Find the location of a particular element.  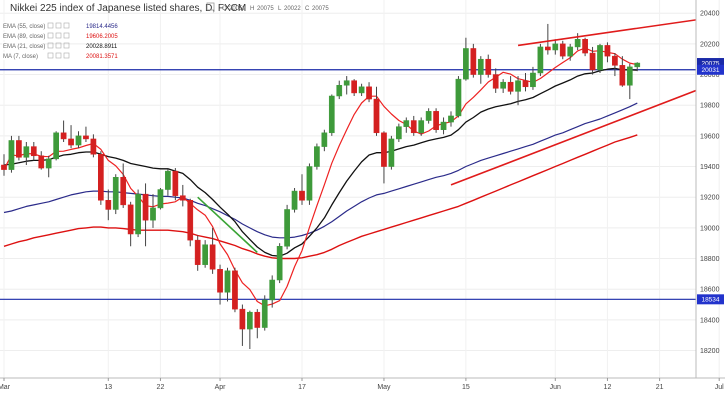

ohlc-c-label: C is located at coordinates (307, 9).